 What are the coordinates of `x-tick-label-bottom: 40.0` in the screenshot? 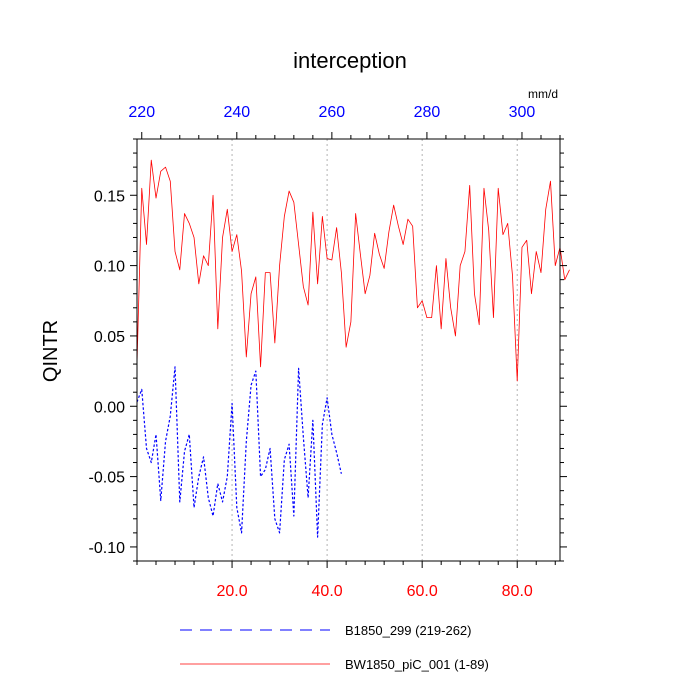 It's located at (327, 591).